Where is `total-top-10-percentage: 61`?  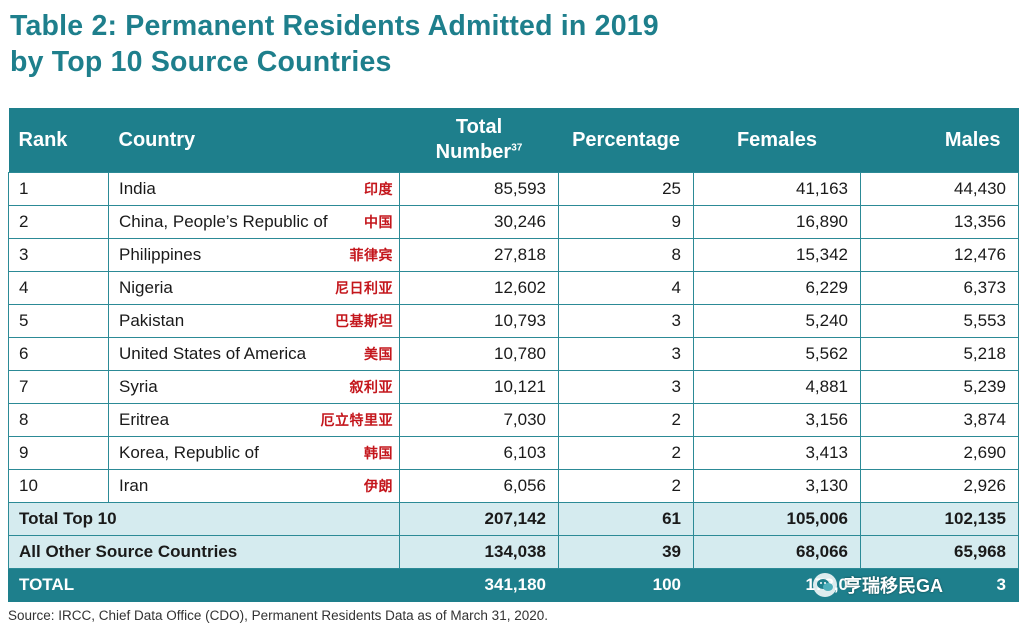
total-top-10-percentage: 61 is located at coordinates (626, 518).